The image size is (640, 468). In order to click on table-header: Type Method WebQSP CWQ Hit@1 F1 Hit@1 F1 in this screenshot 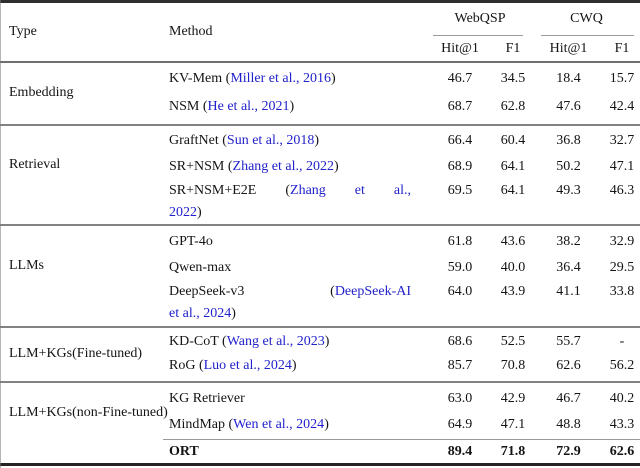, I will do `click(320, 33)`.